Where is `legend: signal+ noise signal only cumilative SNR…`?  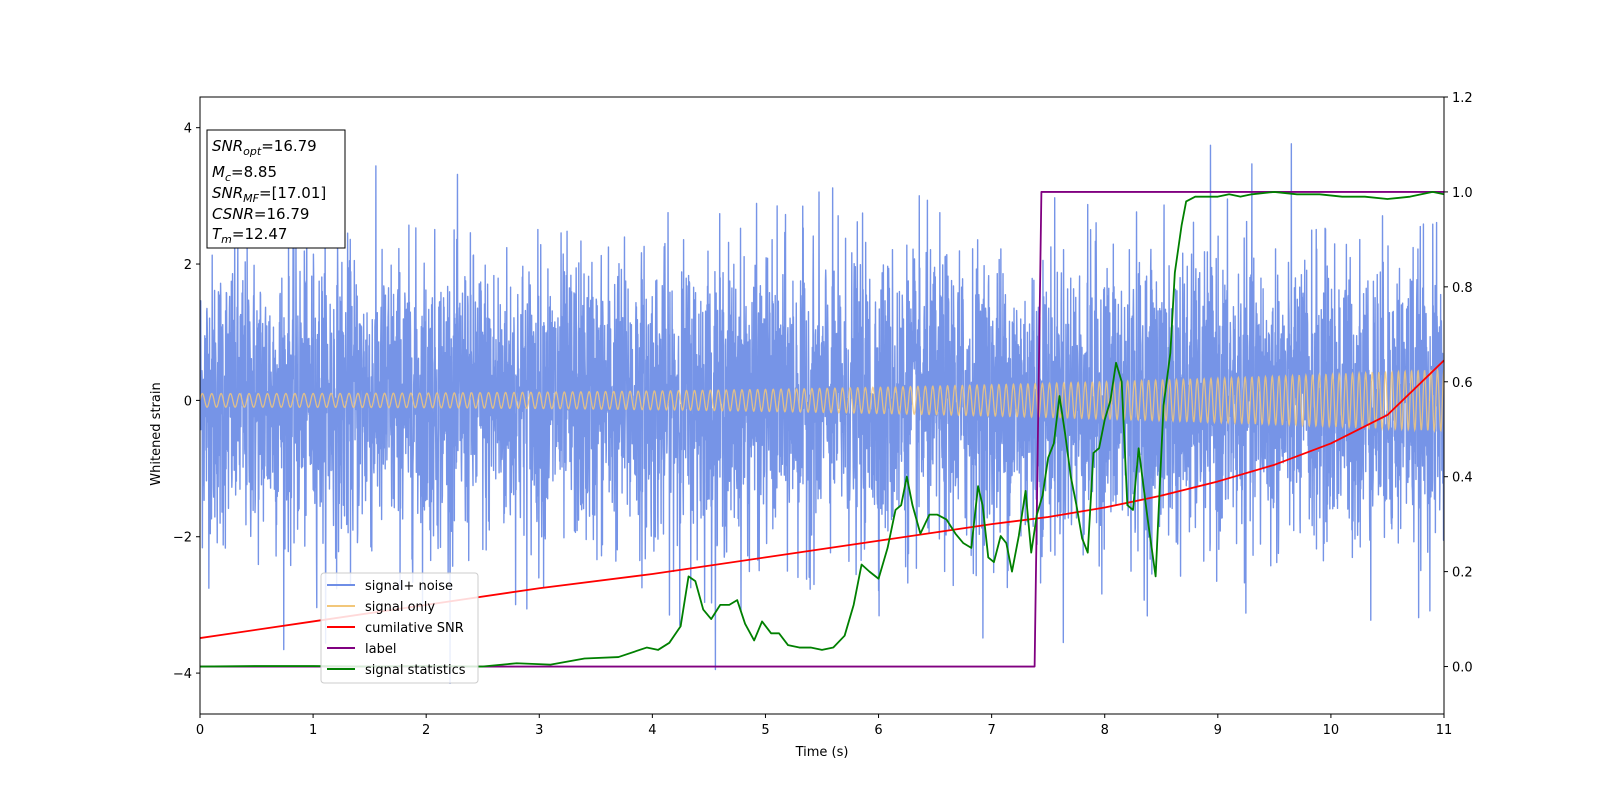 legend: signal+ noise signal only cumilative SNR… is located at coordinates (399, 628).